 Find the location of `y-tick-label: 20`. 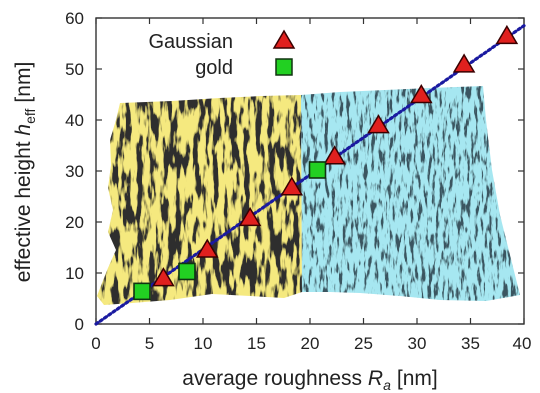

y-tick-label: 20 is located at coordinates (74, 222).